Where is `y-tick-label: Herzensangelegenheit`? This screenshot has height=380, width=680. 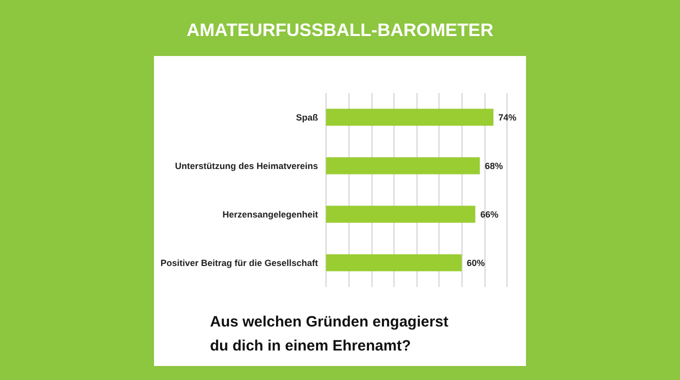 y-tick-label: Herzensangelegenheit is located at coordinates (270, 214).